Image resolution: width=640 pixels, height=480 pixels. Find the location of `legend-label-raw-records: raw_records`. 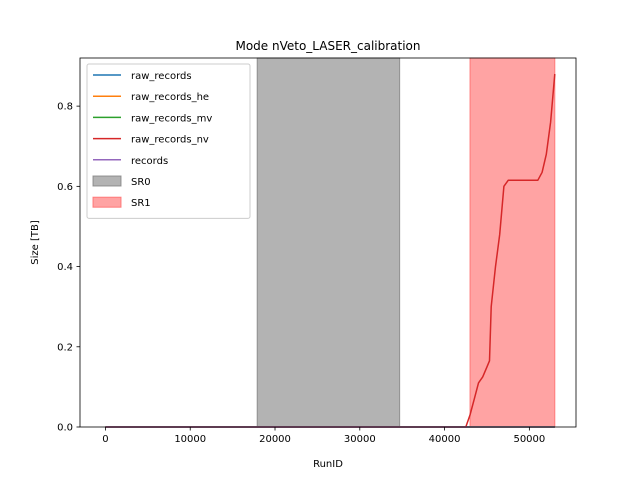

legend-label-raw-records: raw_records is located at coordinates (161, 76).